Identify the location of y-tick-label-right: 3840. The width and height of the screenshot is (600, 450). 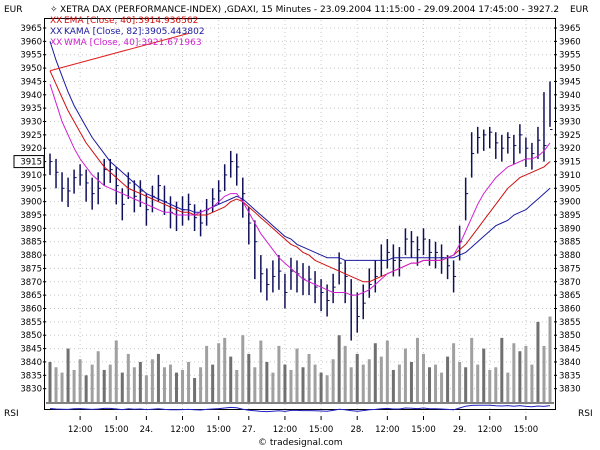
(570, 363).